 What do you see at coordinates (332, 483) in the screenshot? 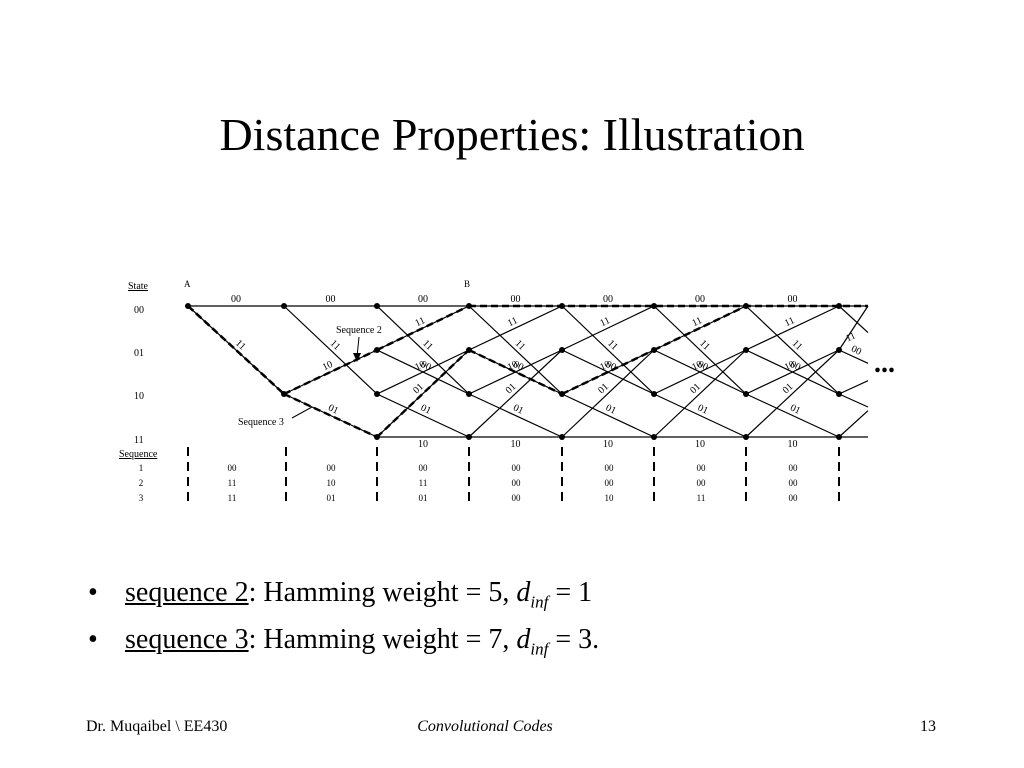
I see `sequence-output: 10` at bounding box center [332, 483].